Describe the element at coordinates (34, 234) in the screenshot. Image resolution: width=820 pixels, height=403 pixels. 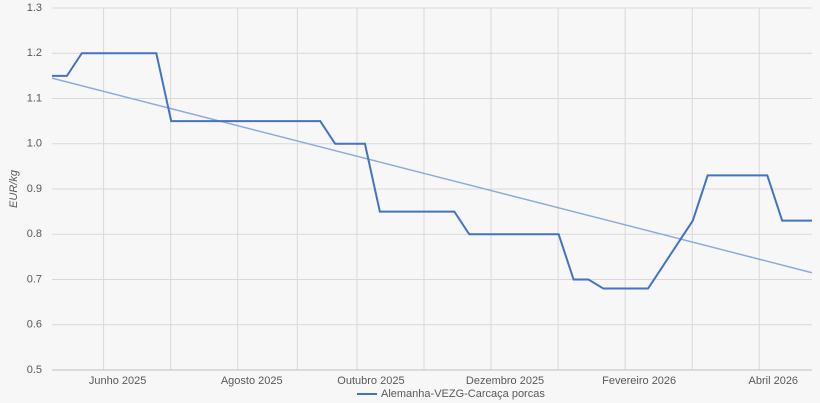
I see `y-tick-label: 0.8` at that location.